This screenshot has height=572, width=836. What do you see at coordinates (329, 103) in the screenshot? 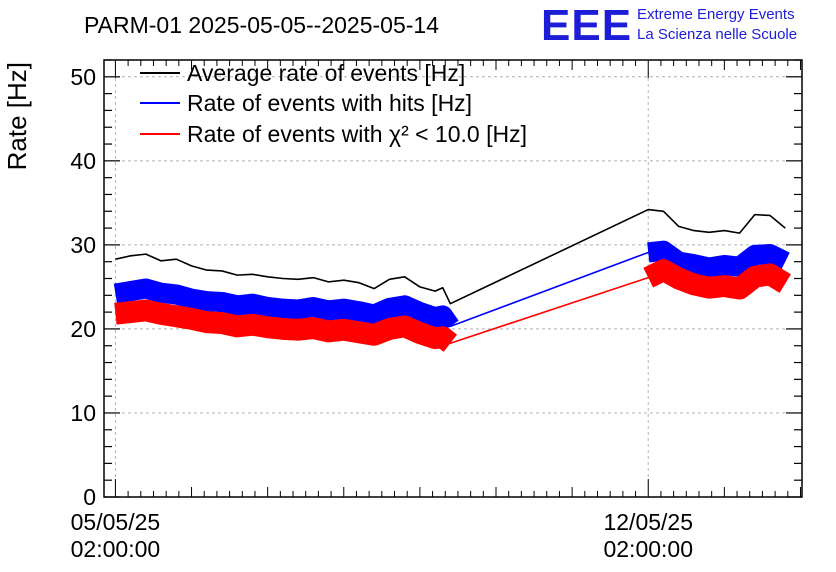
I see `legend-entry-2: Rate of events with hits [Hz]` at bounding box center [329, 103].